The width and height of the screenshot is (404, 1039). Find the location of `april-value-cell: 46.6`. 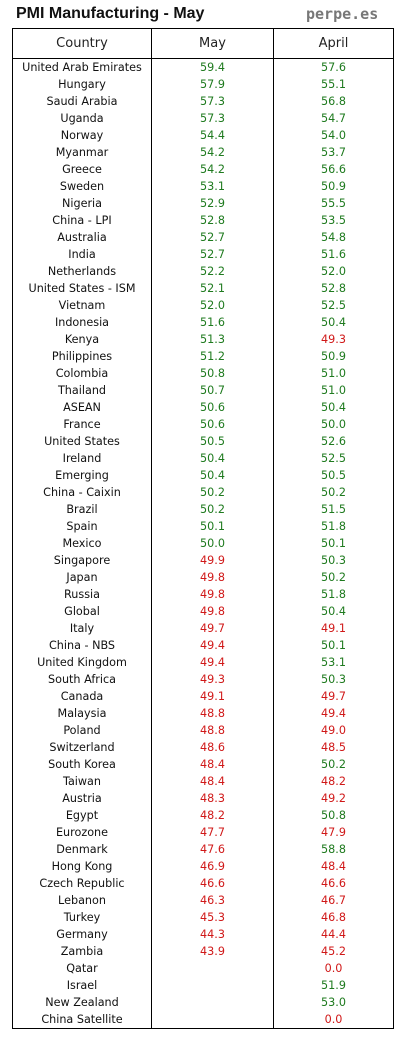

april-value-cell: 46.6 is located at coordinates (333, 883).